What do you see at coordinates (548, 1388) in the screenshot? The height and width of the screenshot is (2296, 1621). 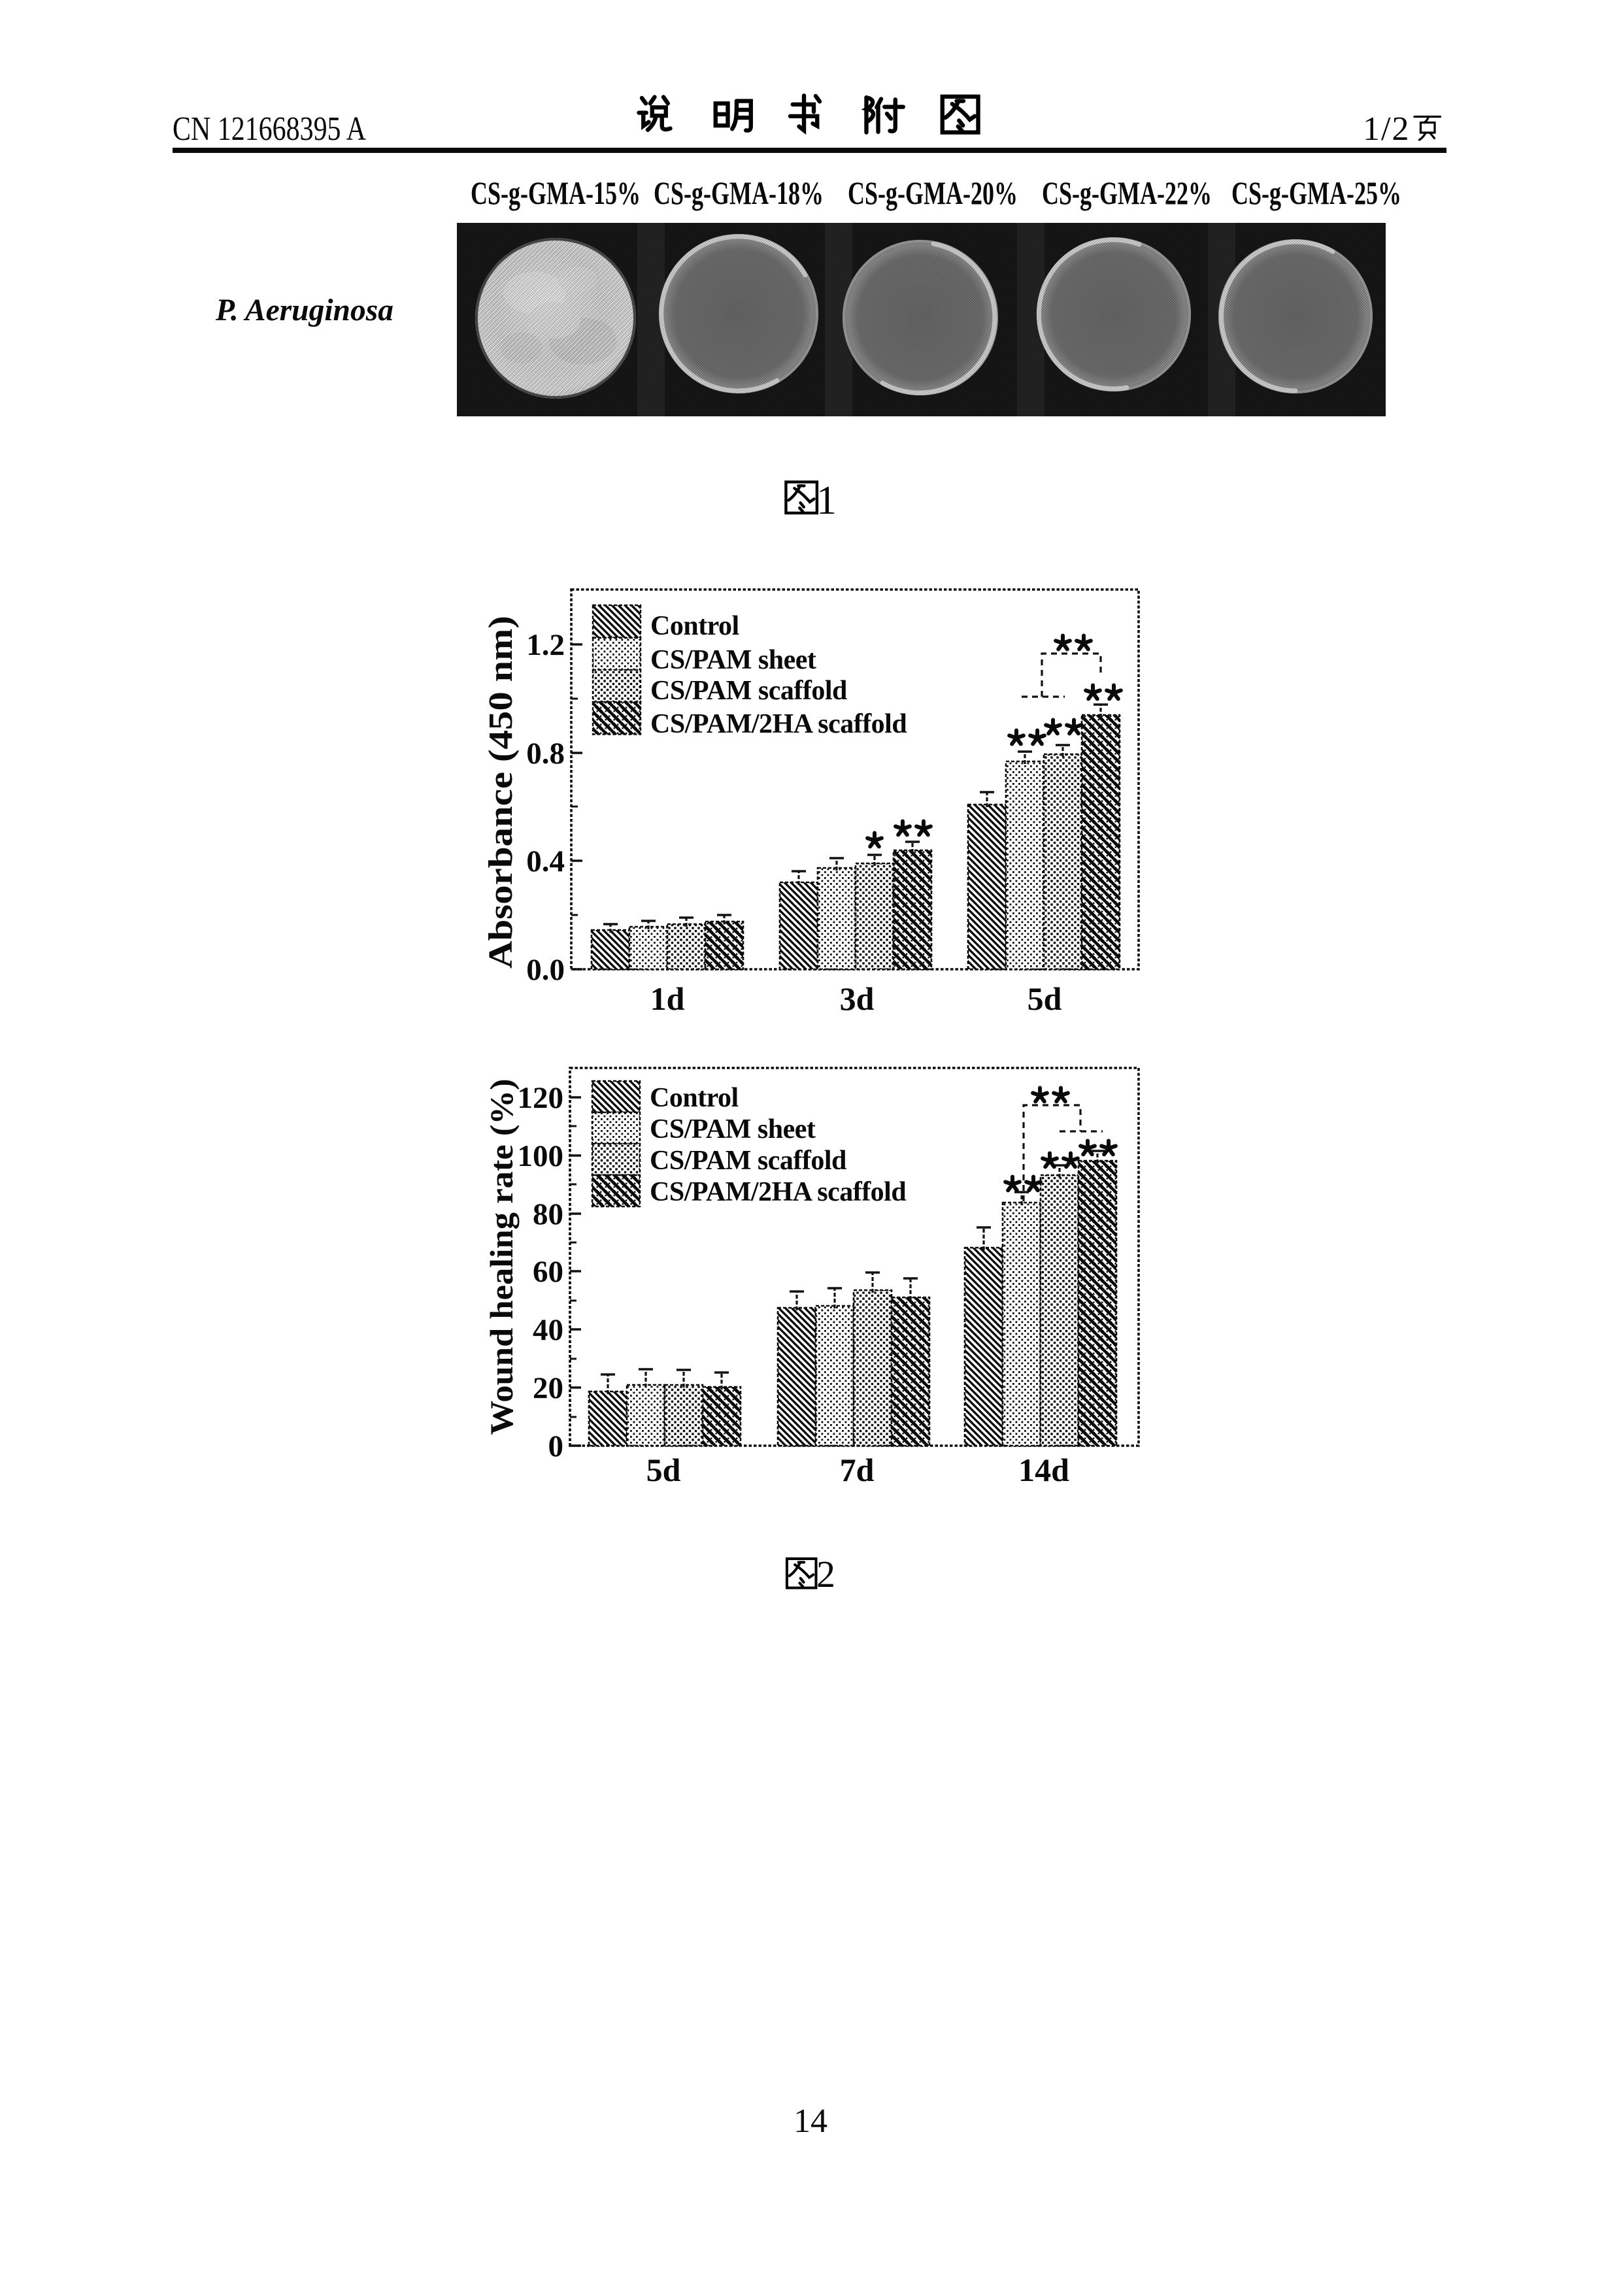 I see `svg-text: 20` at bounding box center [548, 1388].